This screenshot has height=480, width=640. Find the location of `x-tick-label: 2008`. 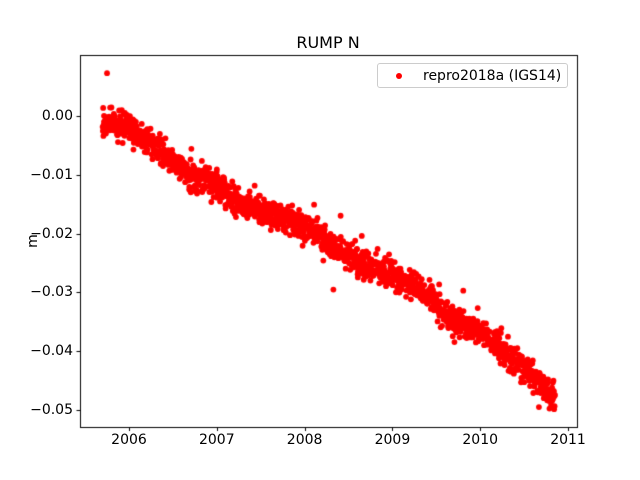

x-tick-label: 2008 is located at coordinates (304, 440).